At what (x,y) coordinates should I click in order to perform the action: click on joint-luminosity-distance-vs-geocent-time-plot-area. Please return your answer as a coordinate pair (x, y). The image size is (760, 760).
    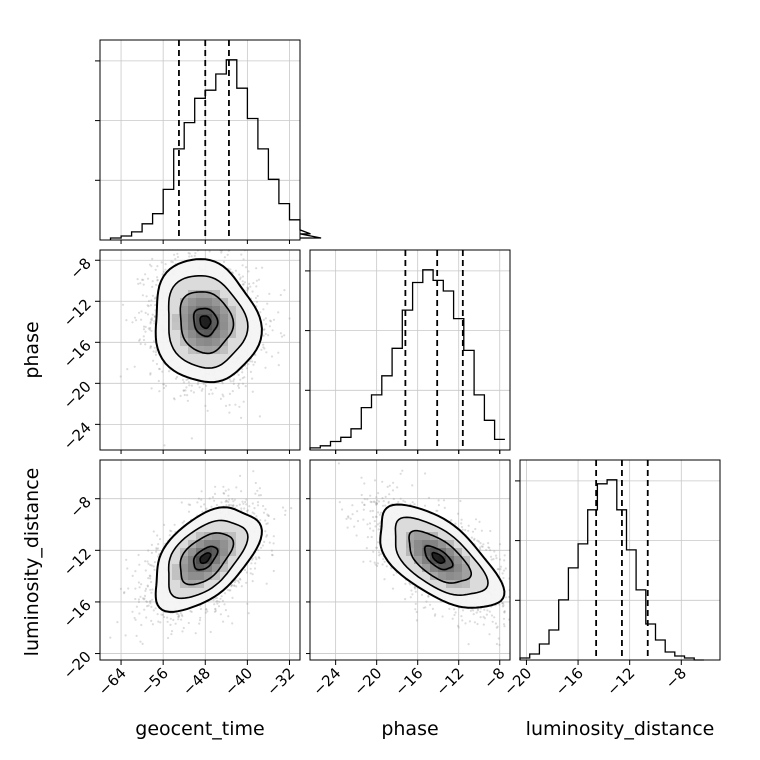
    Looking at the image, I should click on (204, 553).